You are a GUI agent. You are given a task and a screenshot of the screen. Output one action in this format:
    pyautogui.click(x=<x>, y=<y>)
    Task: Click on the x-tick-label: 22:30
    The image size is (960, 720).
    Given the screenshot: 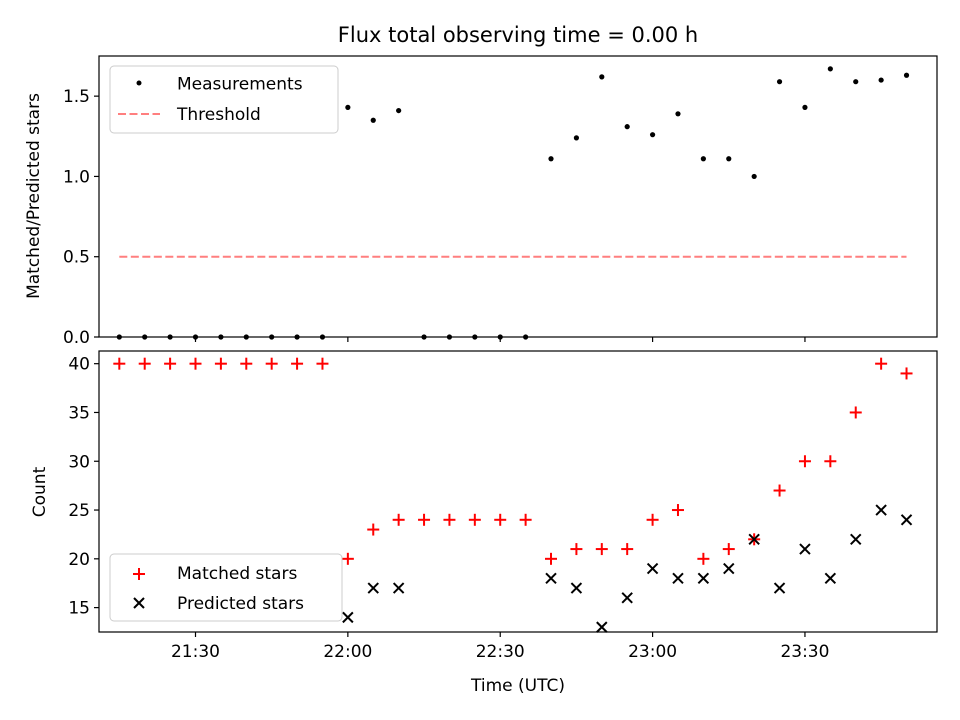 What is the action you would take?
    pyautogui.click(x=500, y=652)
    